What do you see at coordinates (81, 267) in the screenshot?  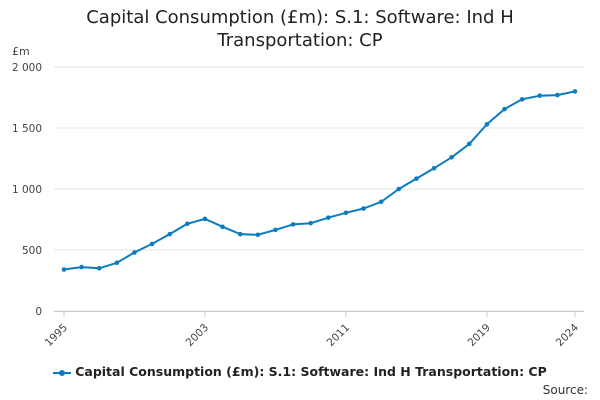 I see `data-point-1996` at bounding box center [81, 267].